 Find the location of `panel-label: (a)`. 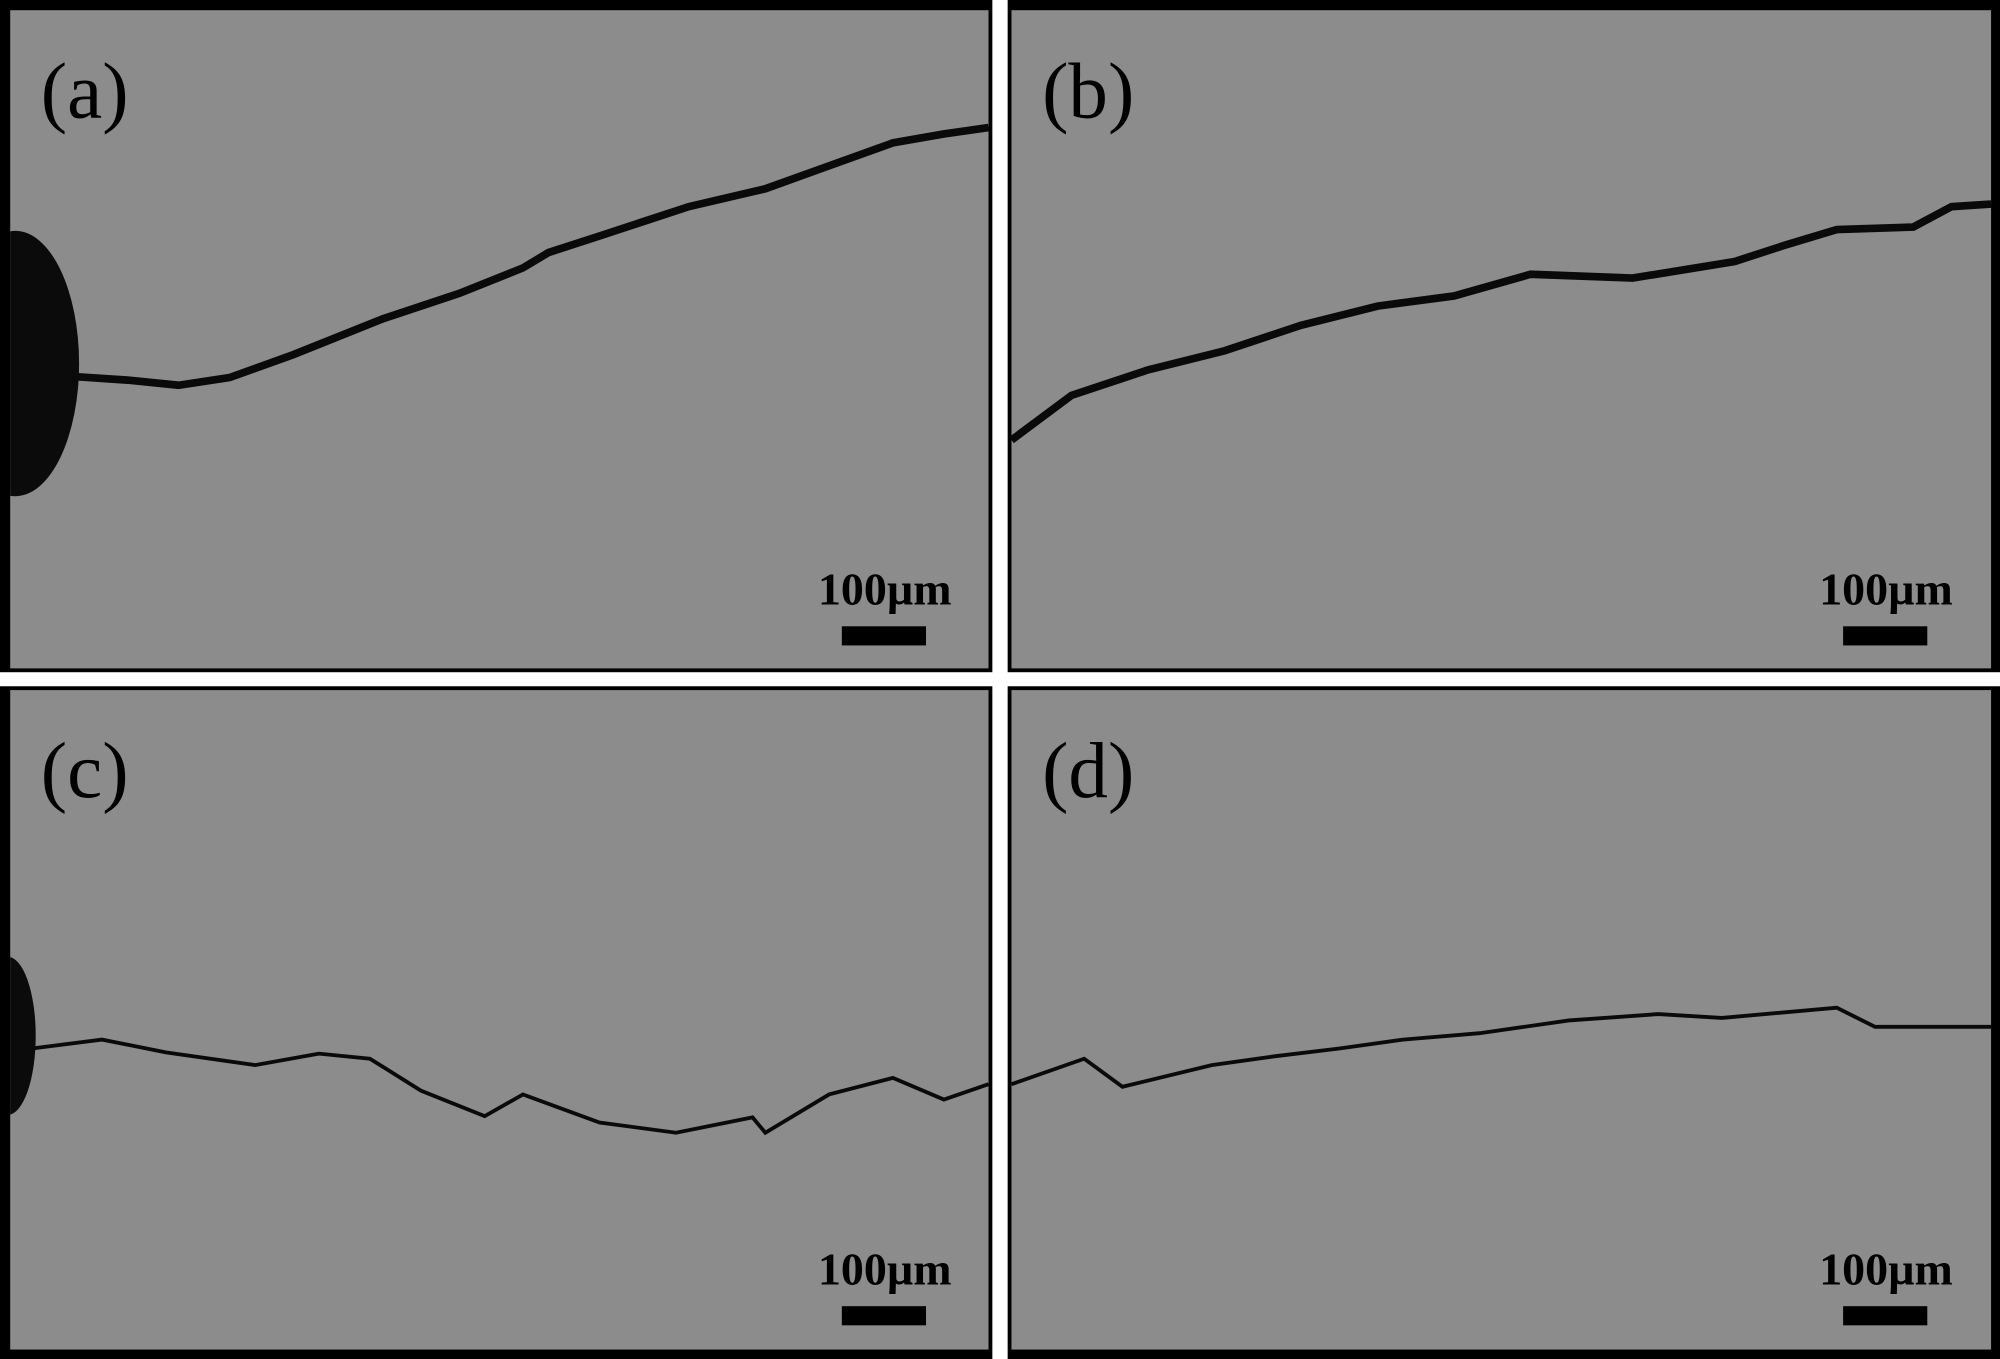

panel-label: (a) is located at coordinates (85, 91).